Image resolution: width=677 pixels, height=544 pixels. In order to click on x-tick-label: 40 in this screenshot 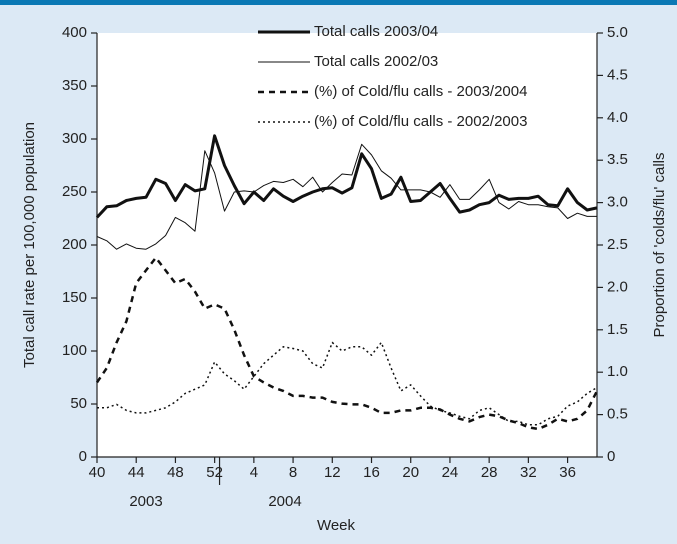, I will do `click(97, 472)`.